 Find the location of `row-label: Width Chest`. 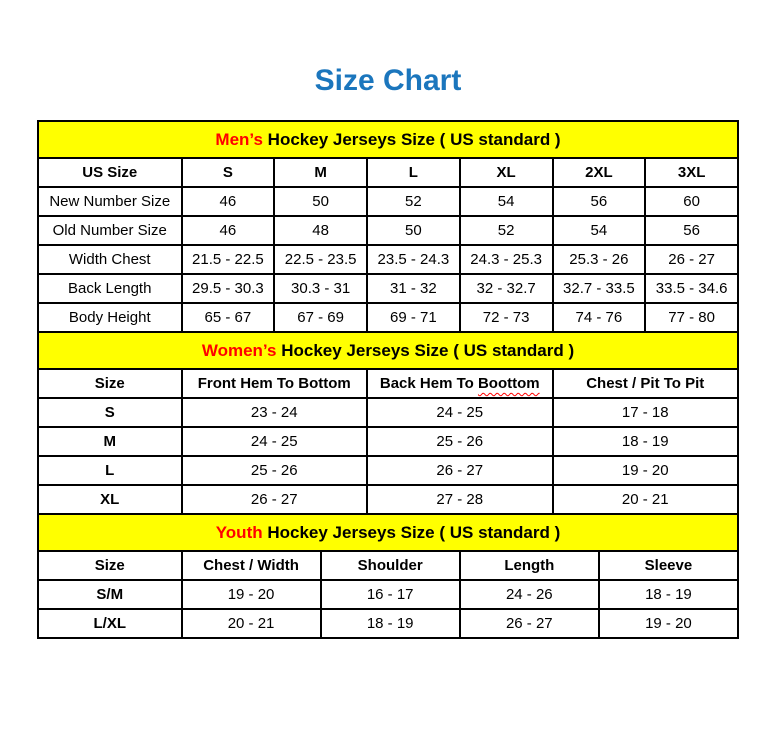

row-label: Width Chest is located at coordinates (110, 259).